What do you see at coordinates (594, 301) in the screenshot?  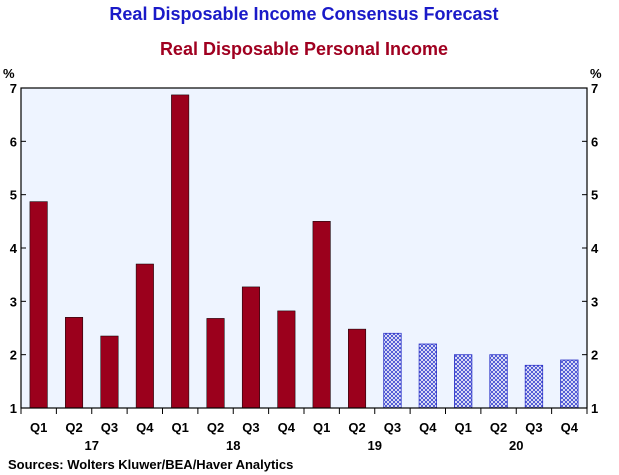 I see `y-tick-label-right: 3` at bounding box center [594, 301].